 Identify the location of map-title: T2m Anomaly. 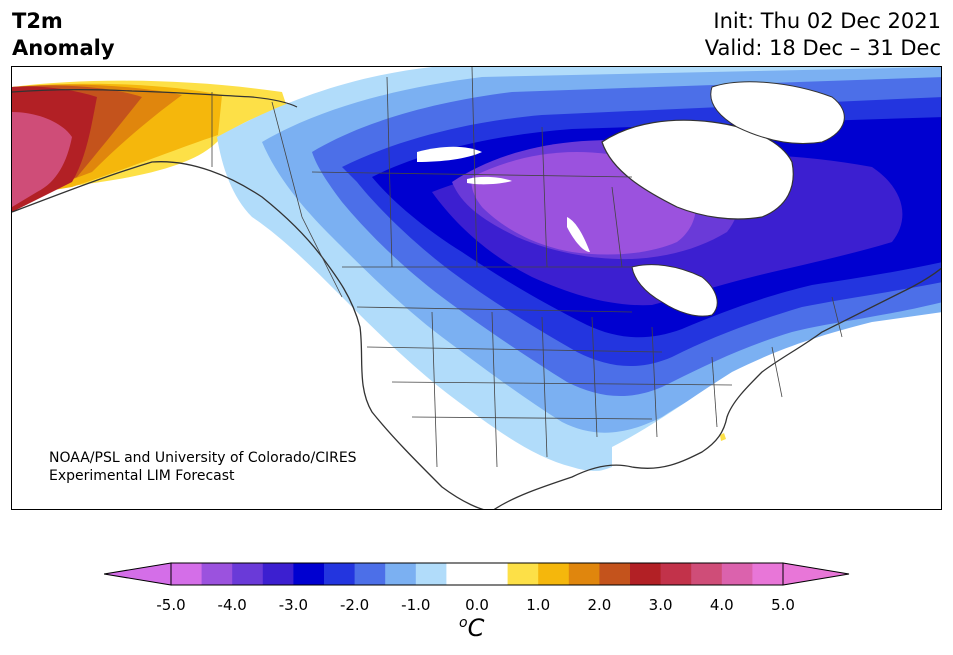
(63, 35).